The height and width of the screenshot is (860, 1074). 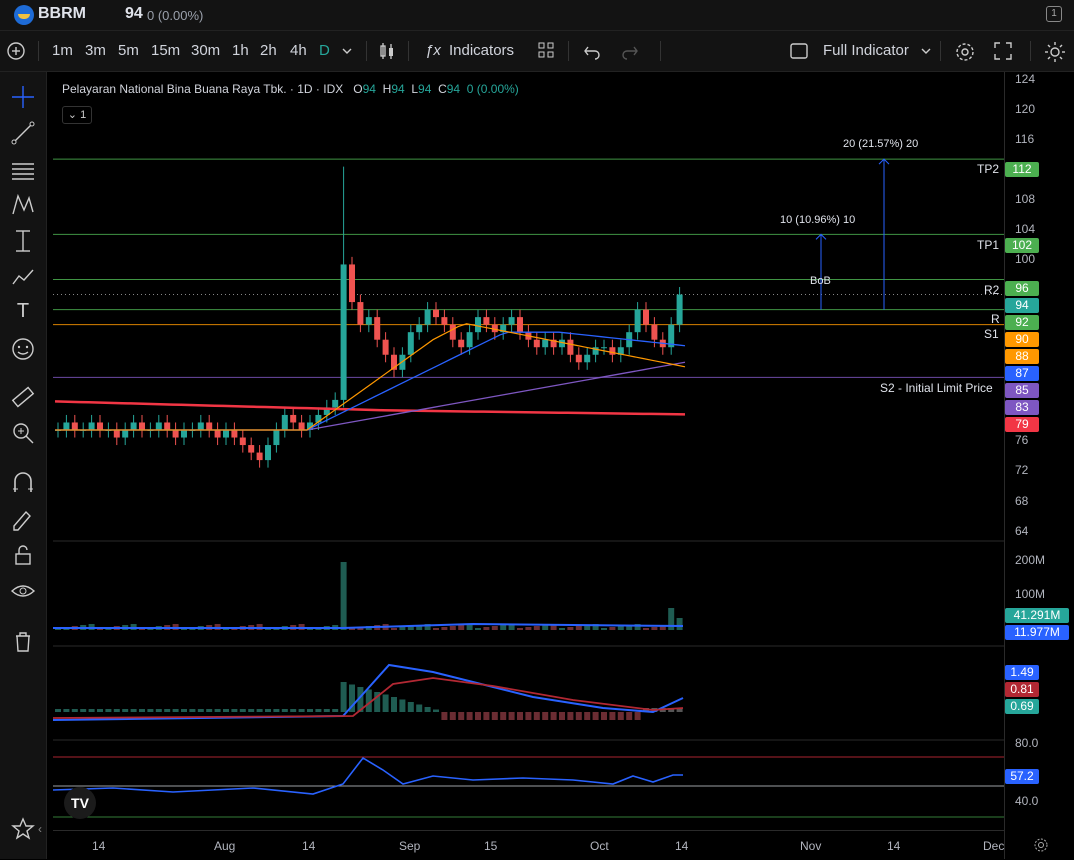 What do you see at coordinates (1055, 52) in the screenshot?
I see `theme-sun-icon` at bounding box center [1055, 52].